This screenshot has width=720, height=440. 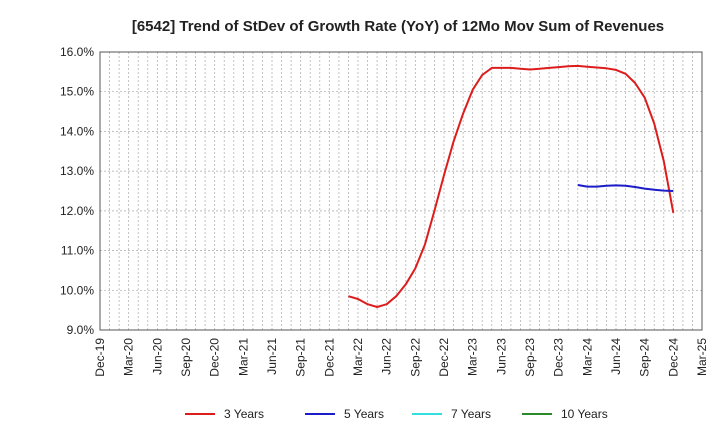 I want to click on legend-label-7-years: 7 Years, so click(x=471, y=414).